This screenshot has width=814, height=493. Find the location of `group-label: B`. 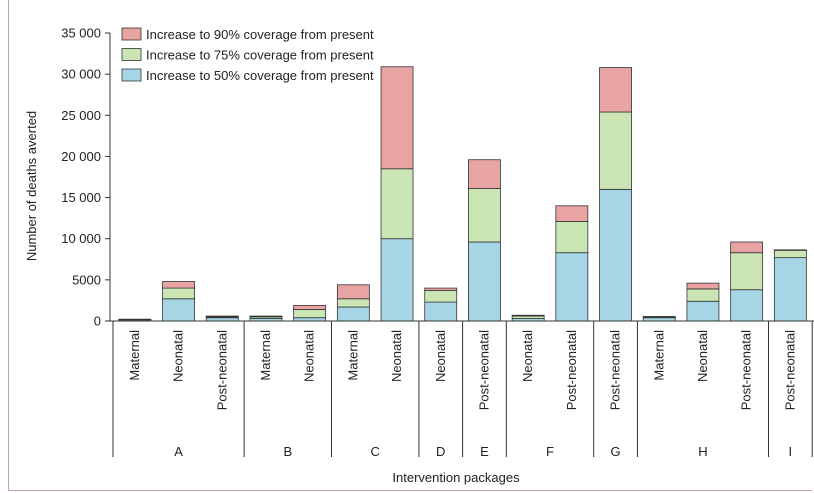

group-label: B is located at coordinates (287, 451).